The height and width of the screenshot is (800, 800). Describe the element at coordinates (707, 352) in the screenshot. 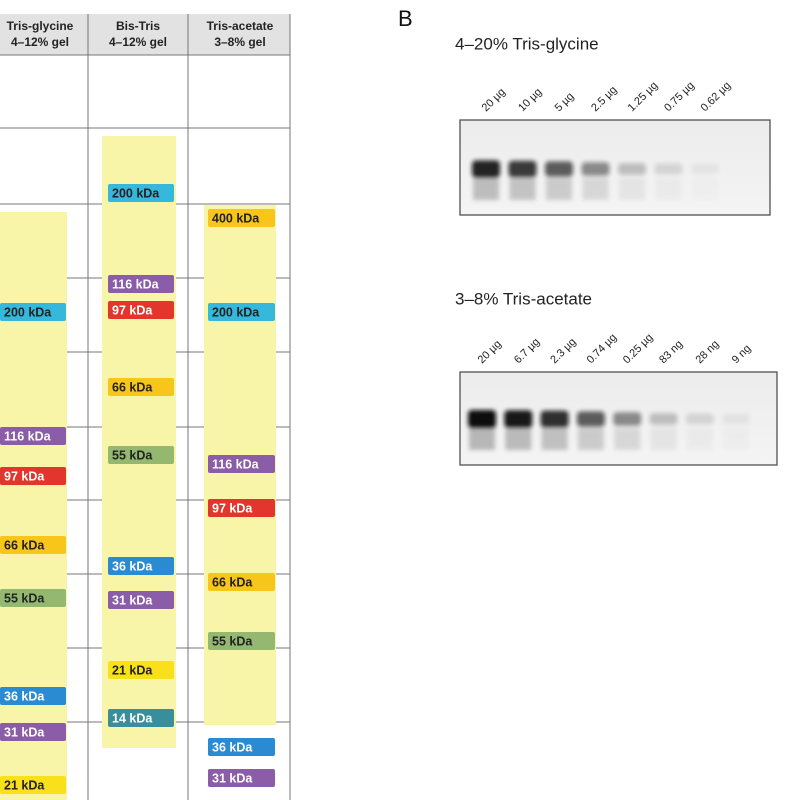

I see `lane-label: 28 ng` at that location.